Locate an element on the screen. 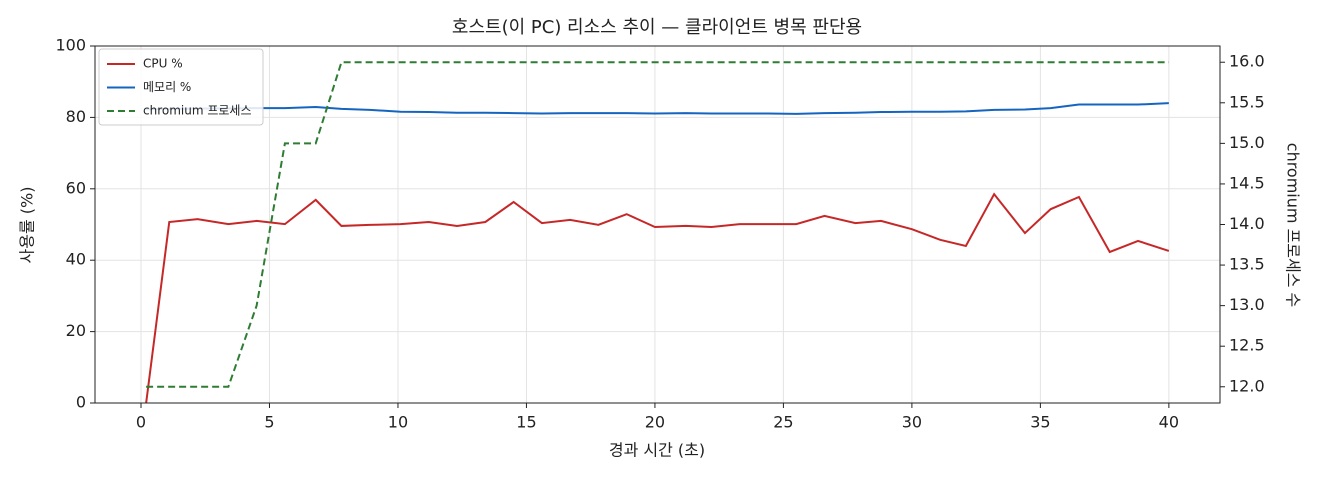 This screenshot has width=1320, height=480. legend-label: 메모리 % is located at coordinates (167, 87).